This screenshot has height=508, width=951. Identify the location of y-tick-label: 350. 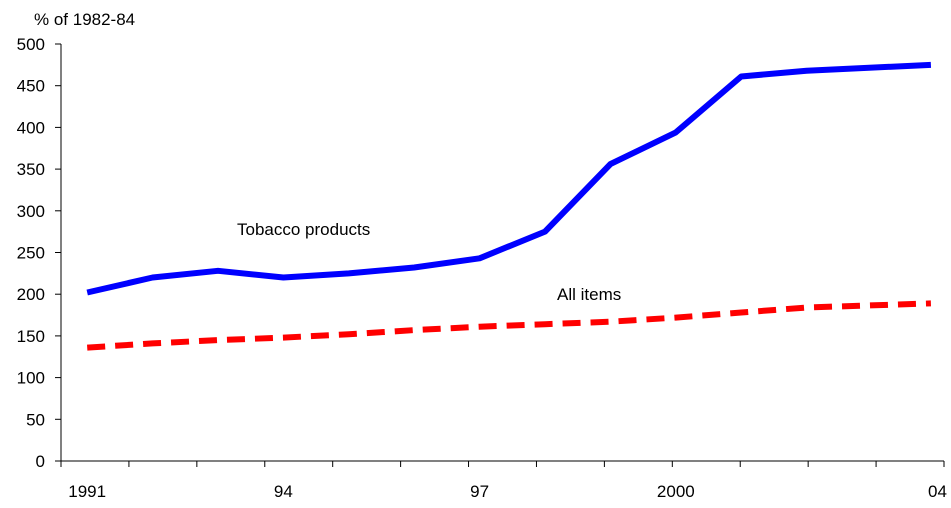
(31, 169).